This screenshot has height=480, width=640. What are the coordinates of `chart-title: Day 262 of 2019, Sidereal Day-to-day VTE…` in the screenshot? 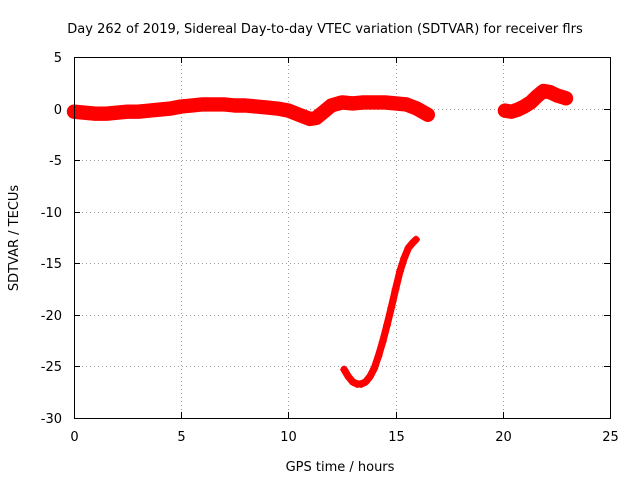 It's located at (325, 29).